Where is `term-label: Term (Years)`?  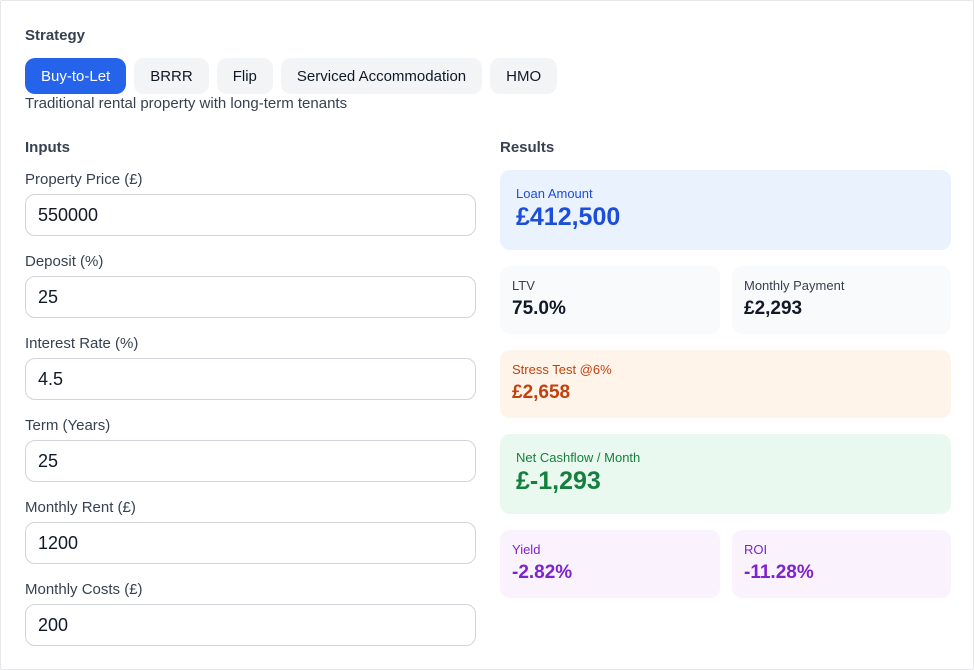
term-label: Term (Years) is located at coordinates (68, 425).